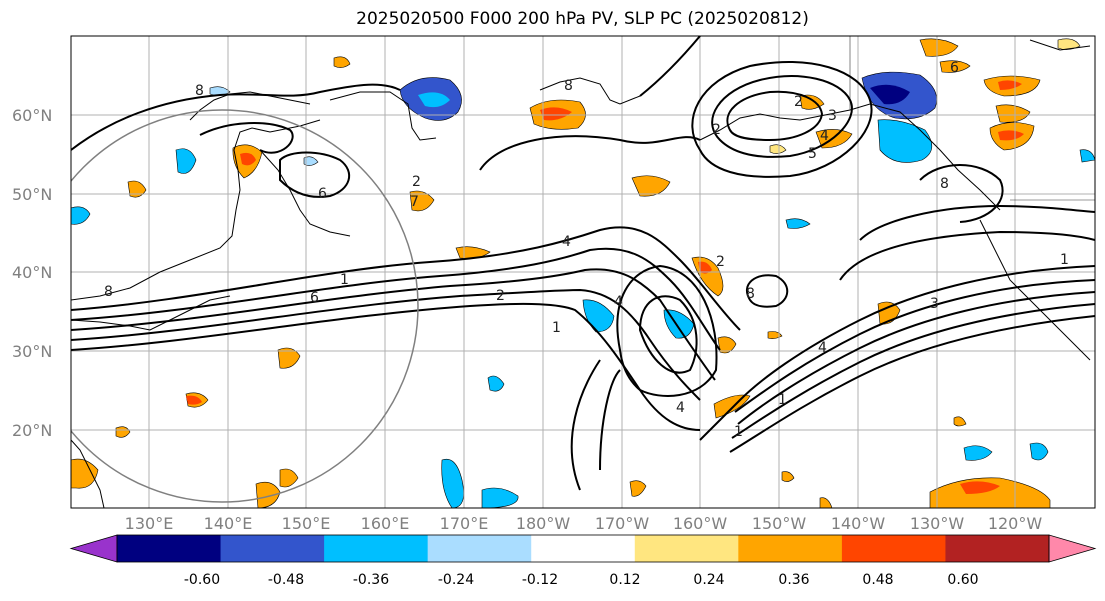 Image resolution: width=1105 pixels, height=601 pixels. I want to click on lat-label: 20°N, so click(32, 430).